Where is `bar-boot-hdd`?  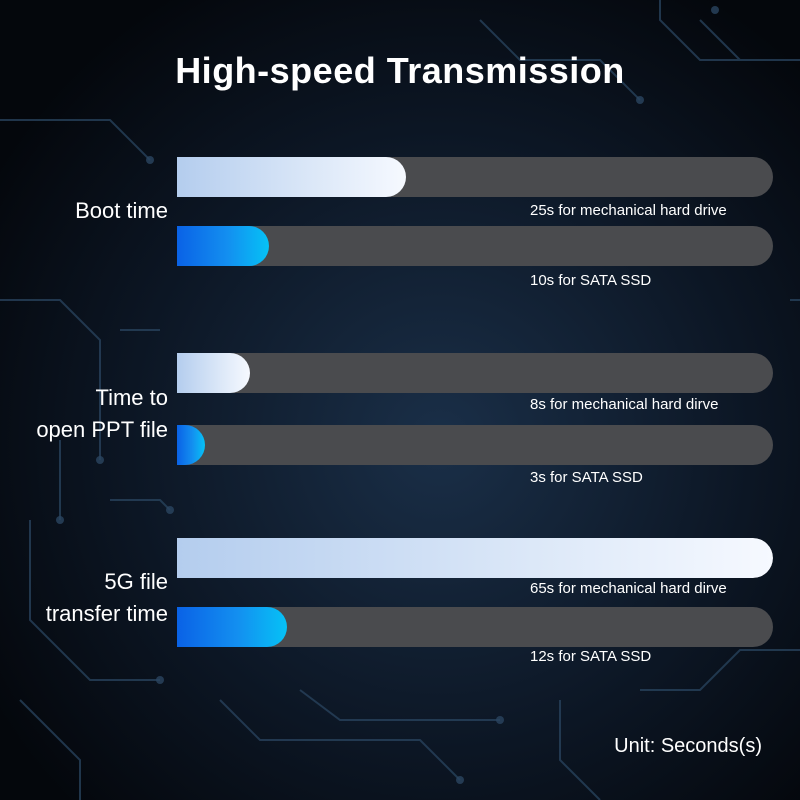 bar-boot-hdd is located at coordinates (291, 177).